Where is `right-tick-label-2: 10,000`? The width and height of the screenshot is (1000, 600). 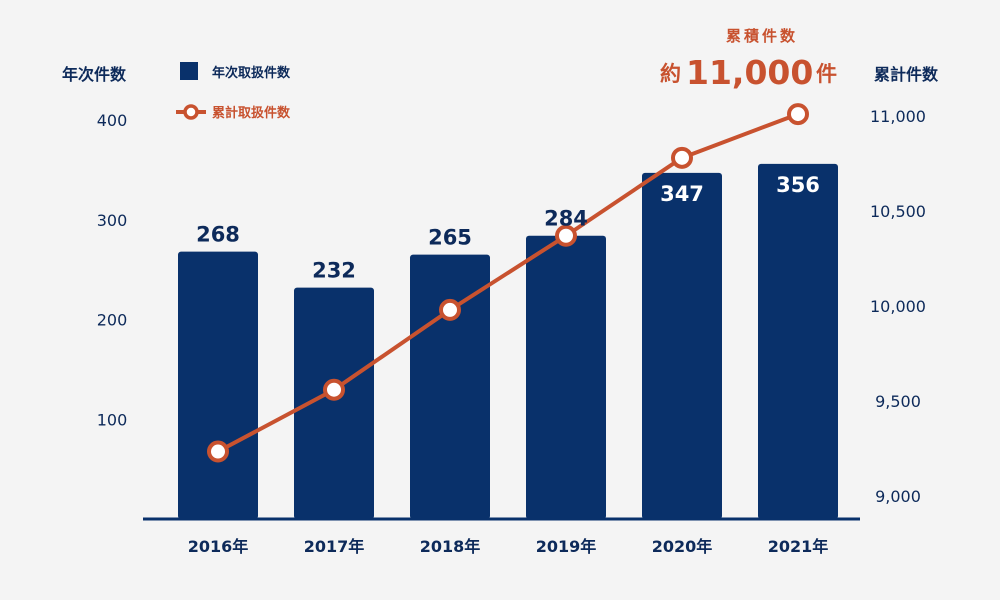 right-tick-label-2: 10,000 is located at coordinates (898, 306).